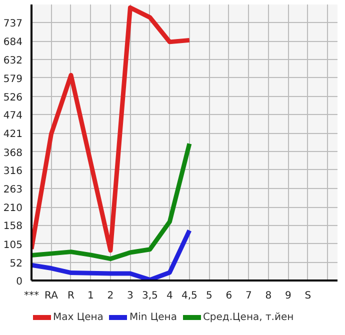 The height and width of the screenshot is (335, 345). I want to click on y-tick-label: 632, so click(13, 60).